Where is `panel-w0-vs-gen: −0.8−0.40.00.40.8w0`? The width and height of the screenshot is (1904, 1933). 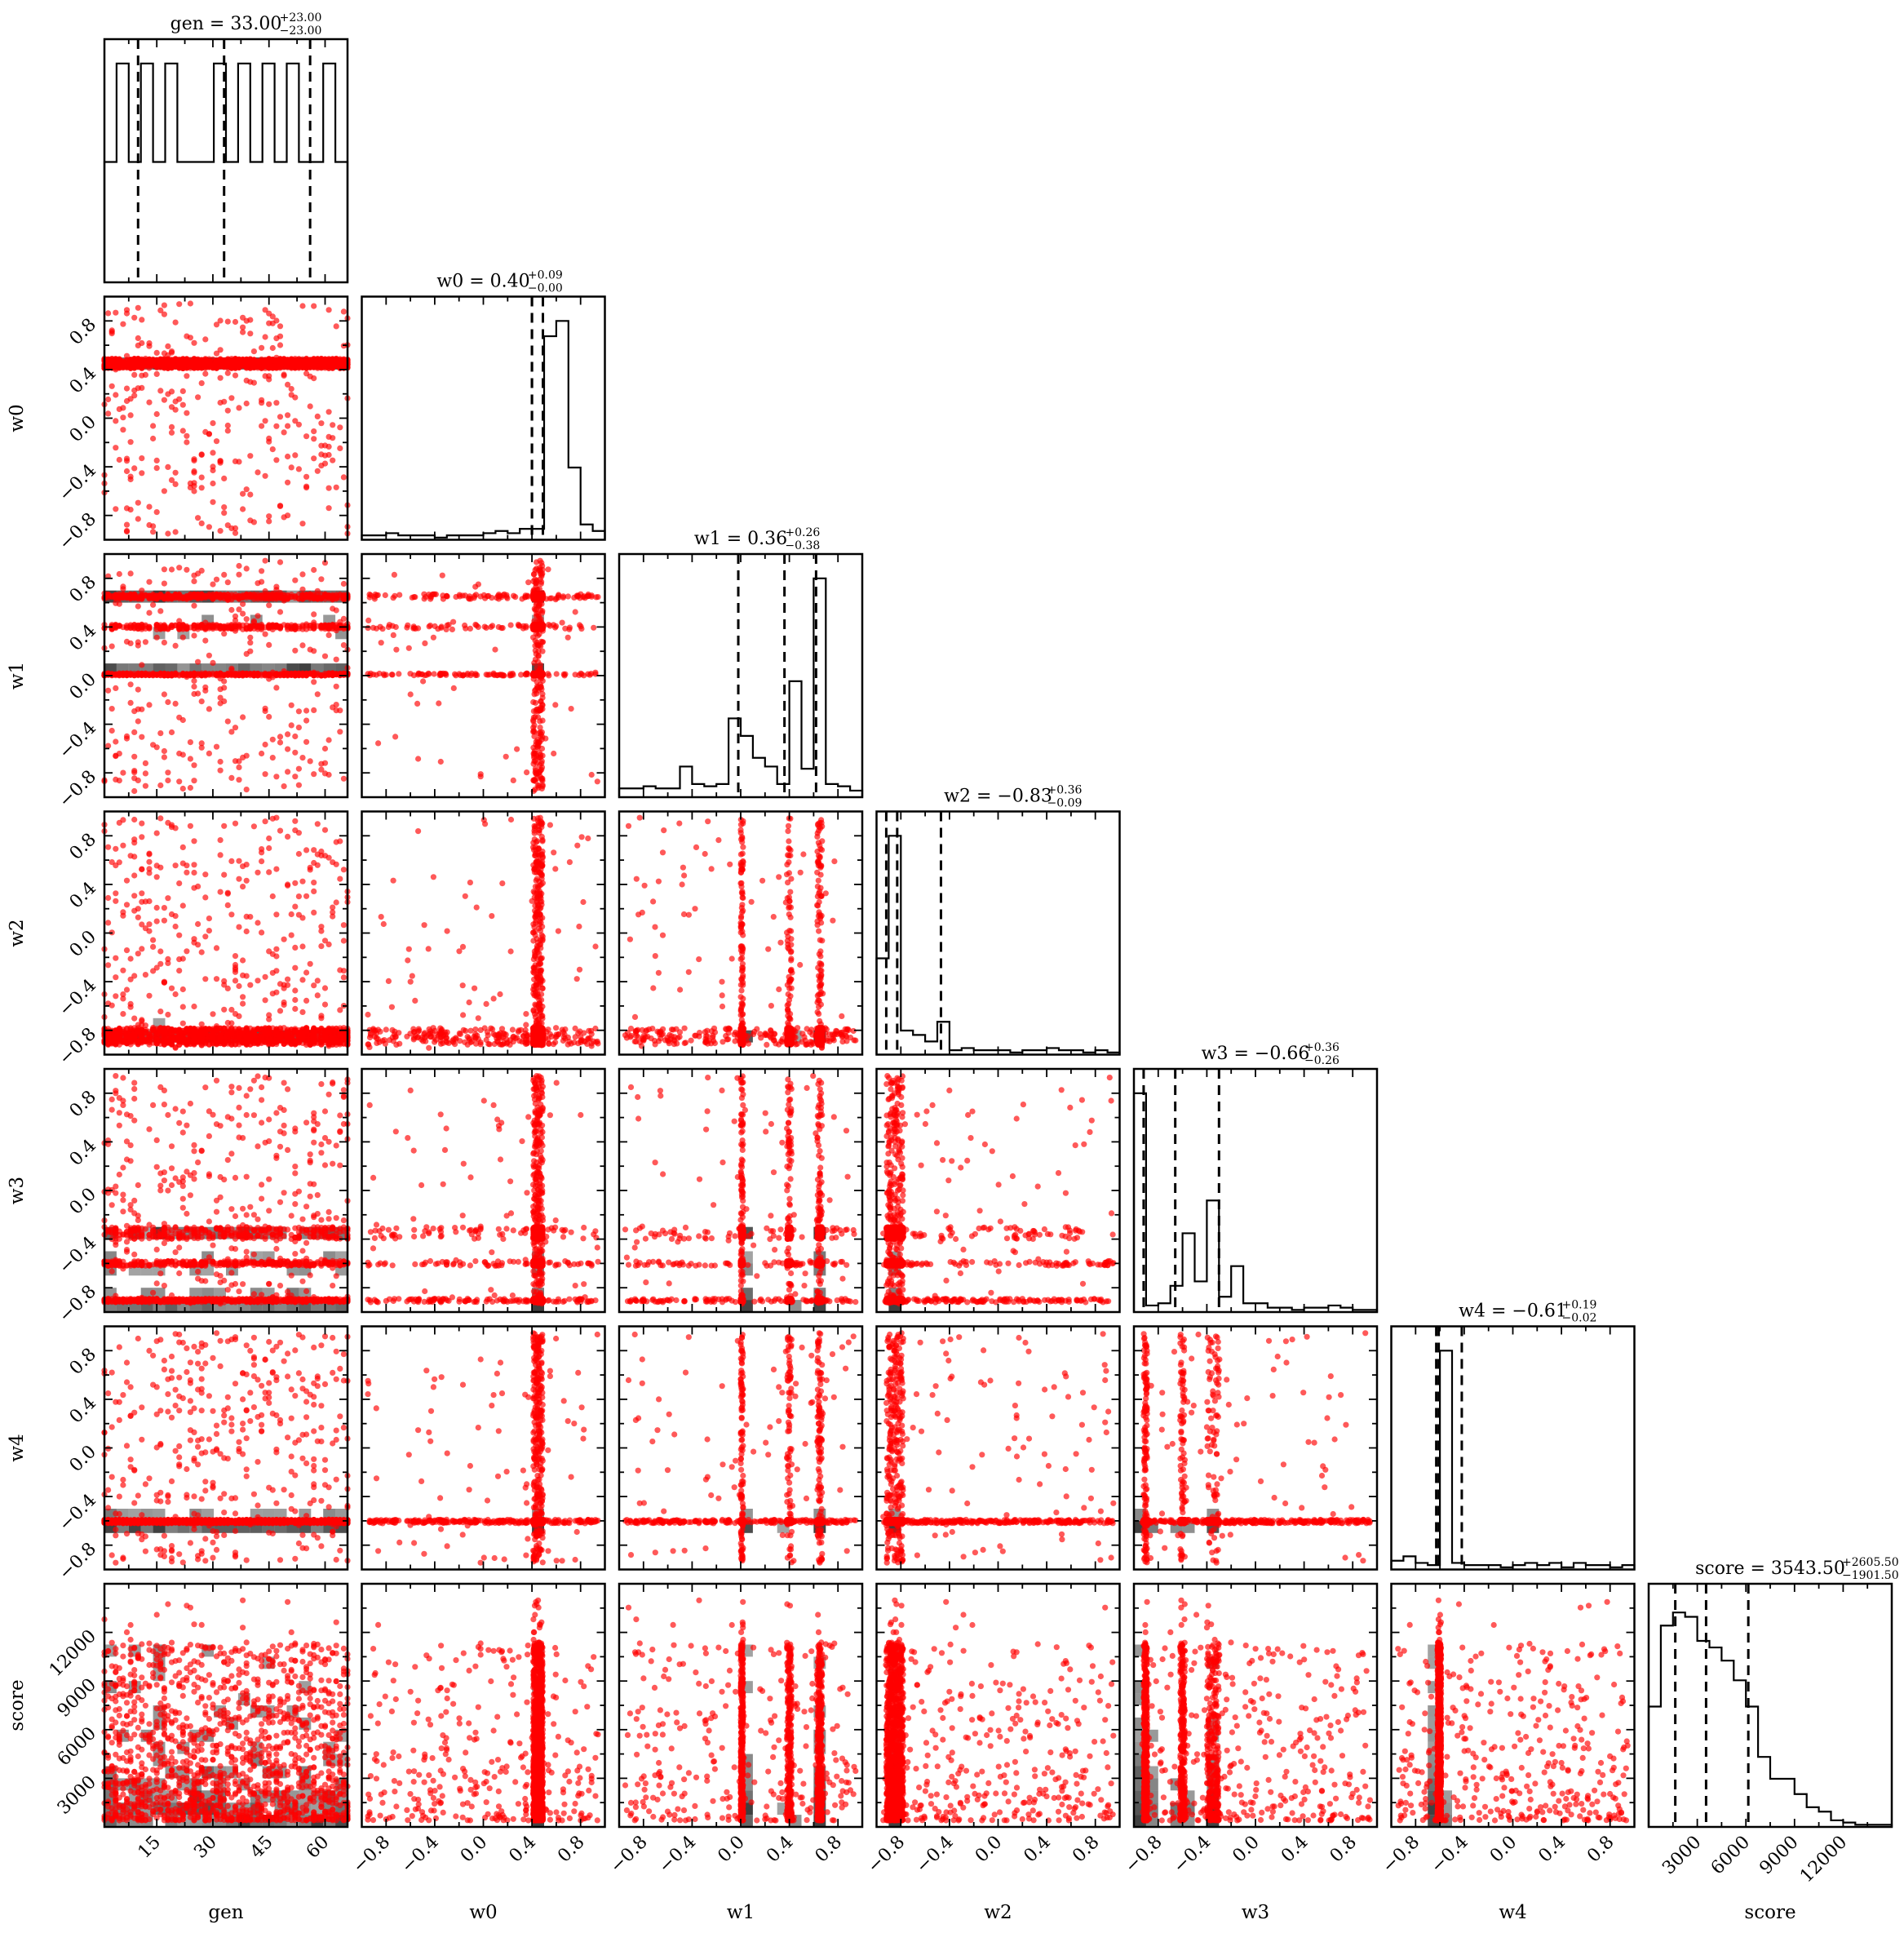
panel-w0-vs-gen: −0.8−0.40.00.40.8w0 is located at coordinates (179, 424).